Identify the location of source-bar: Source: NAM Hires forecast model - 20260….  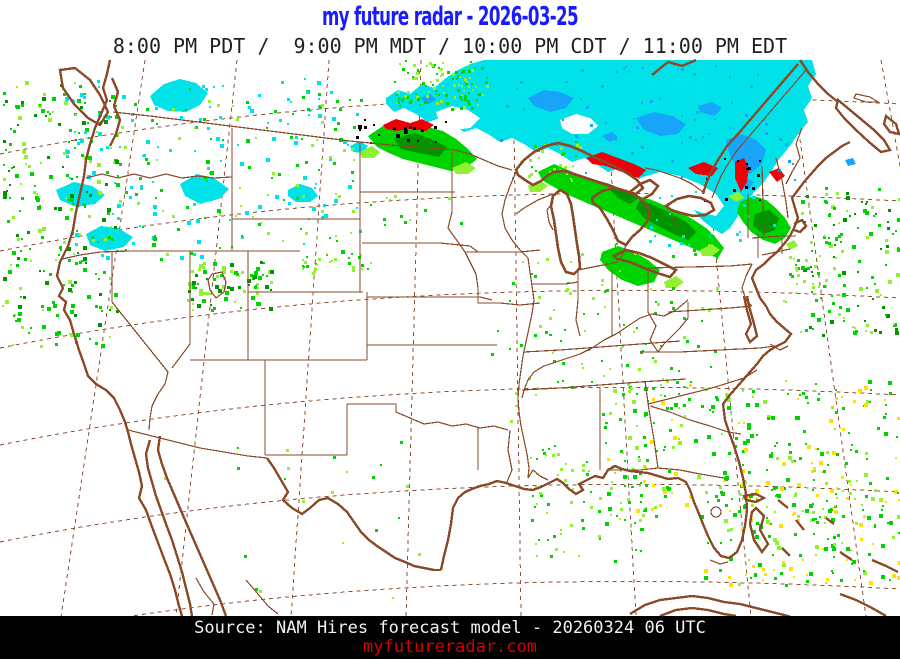
(450, 637).